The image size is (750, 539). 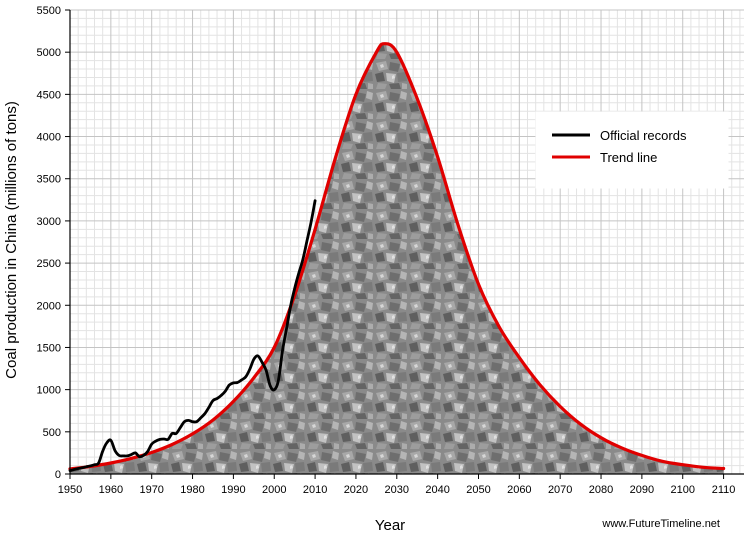 I want to click on x-tick-label: 1950, so click(x=70, y=490).